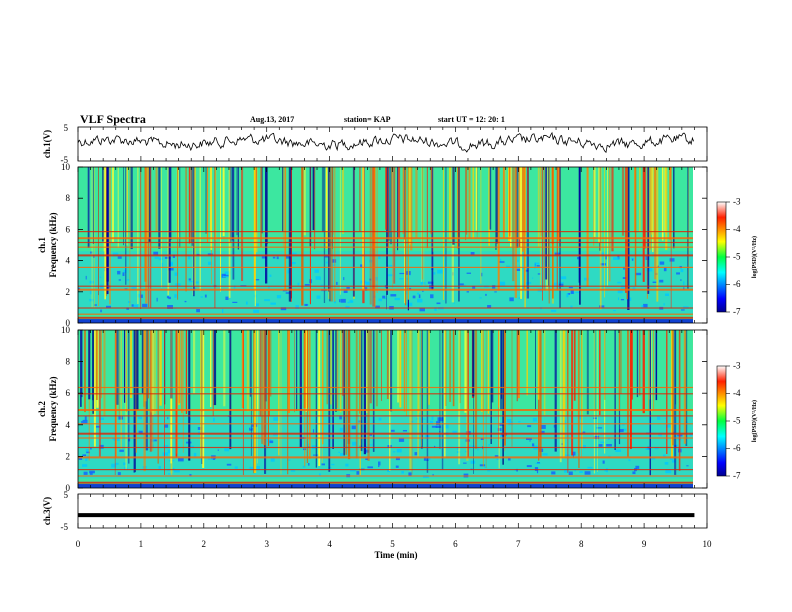  Describe the element at coordinates (47, 144) in the screenshot. I see `ch1-waveform-ylabel: ch.1(V)` at that location.